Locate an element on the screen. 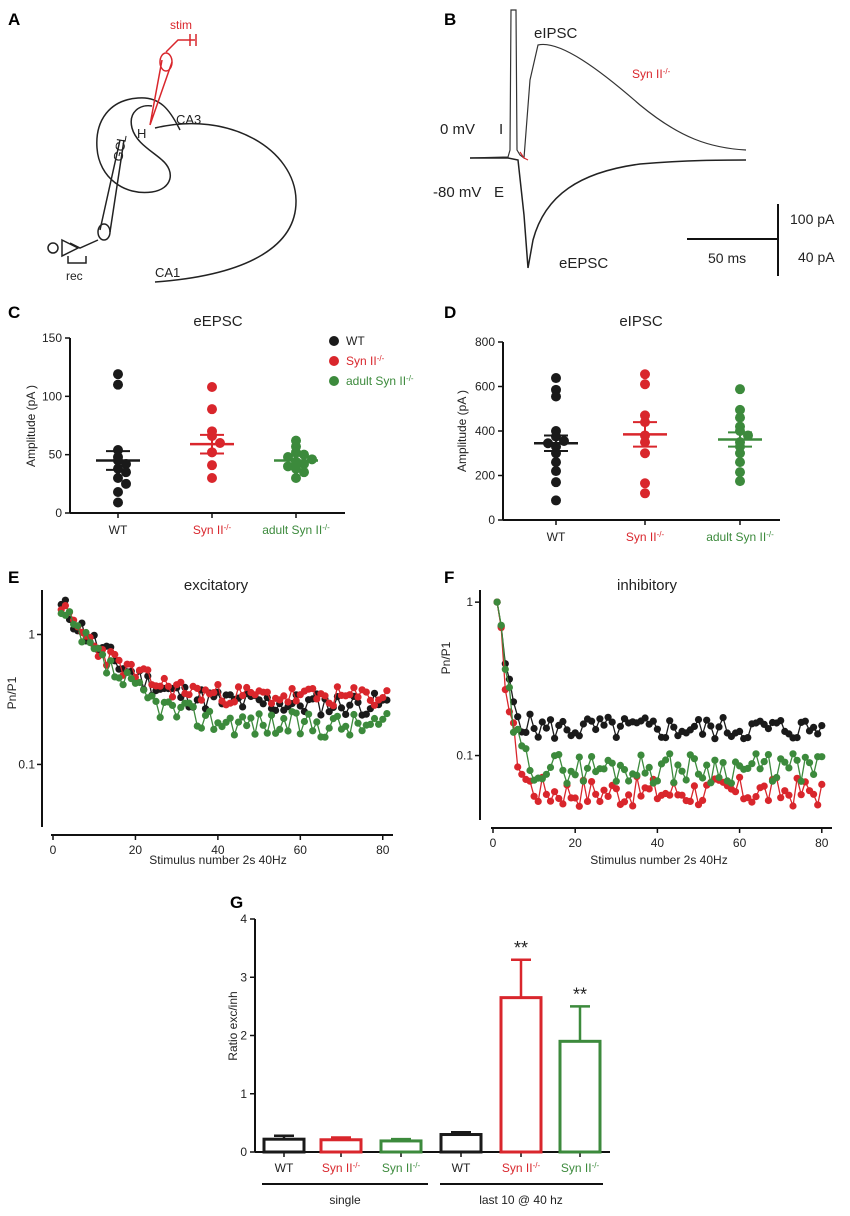  chart-e-marks is located at coordinates (224, 668).